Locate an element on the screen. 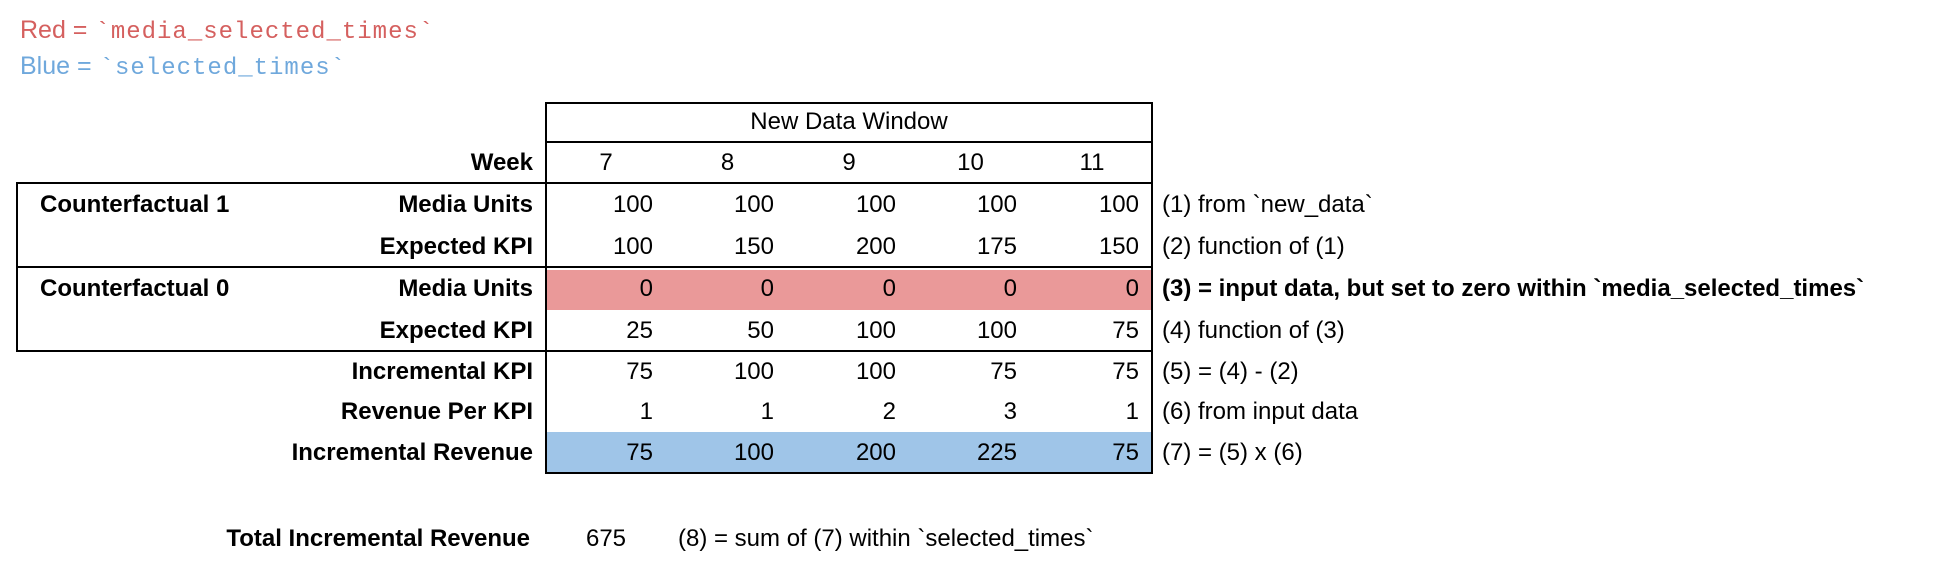  row-label-cf1-media-units: Media Units is located at coordinates (465, 204).